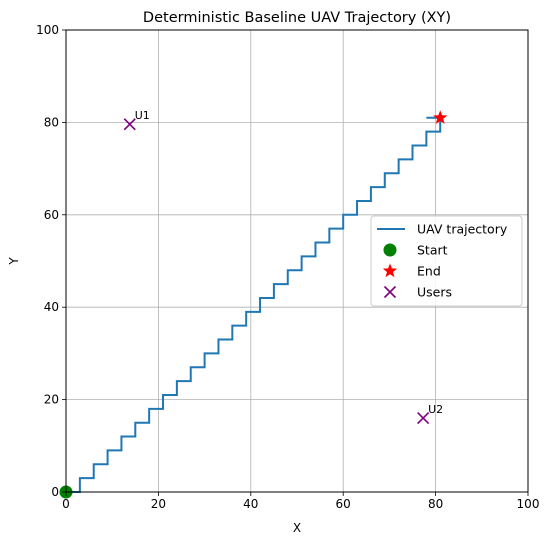  I want to click on legend-label: End, so click(429, 271).